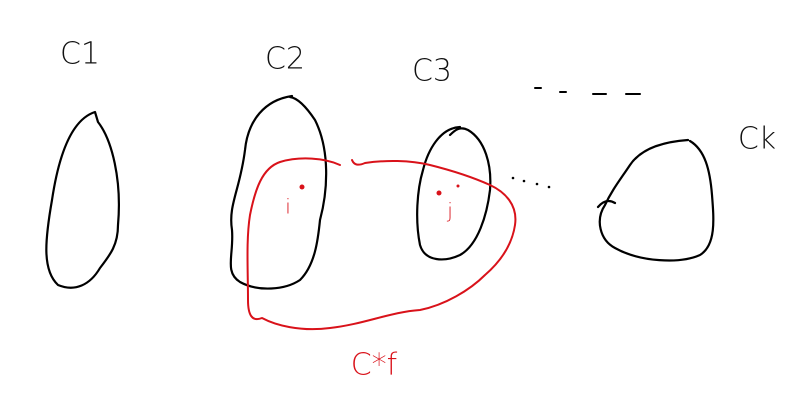 The width and height of the screenshot is (811, 406). Describe the element at coordinates (587, 91) in the screenshot. I see `ellipsis-top` at that location.